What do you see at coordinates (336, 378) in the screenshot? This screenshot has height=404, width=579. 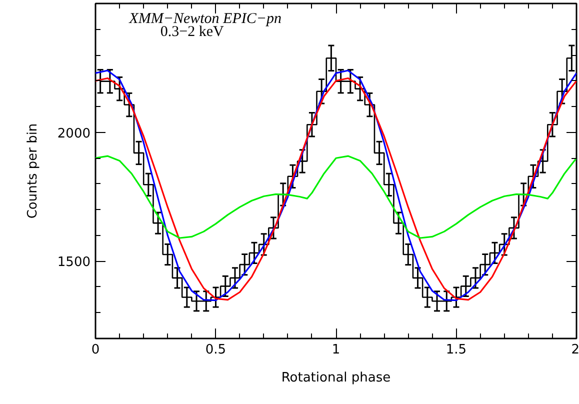 I see `x-axis-title: Rotational phase` at bounding box center [336, 378].